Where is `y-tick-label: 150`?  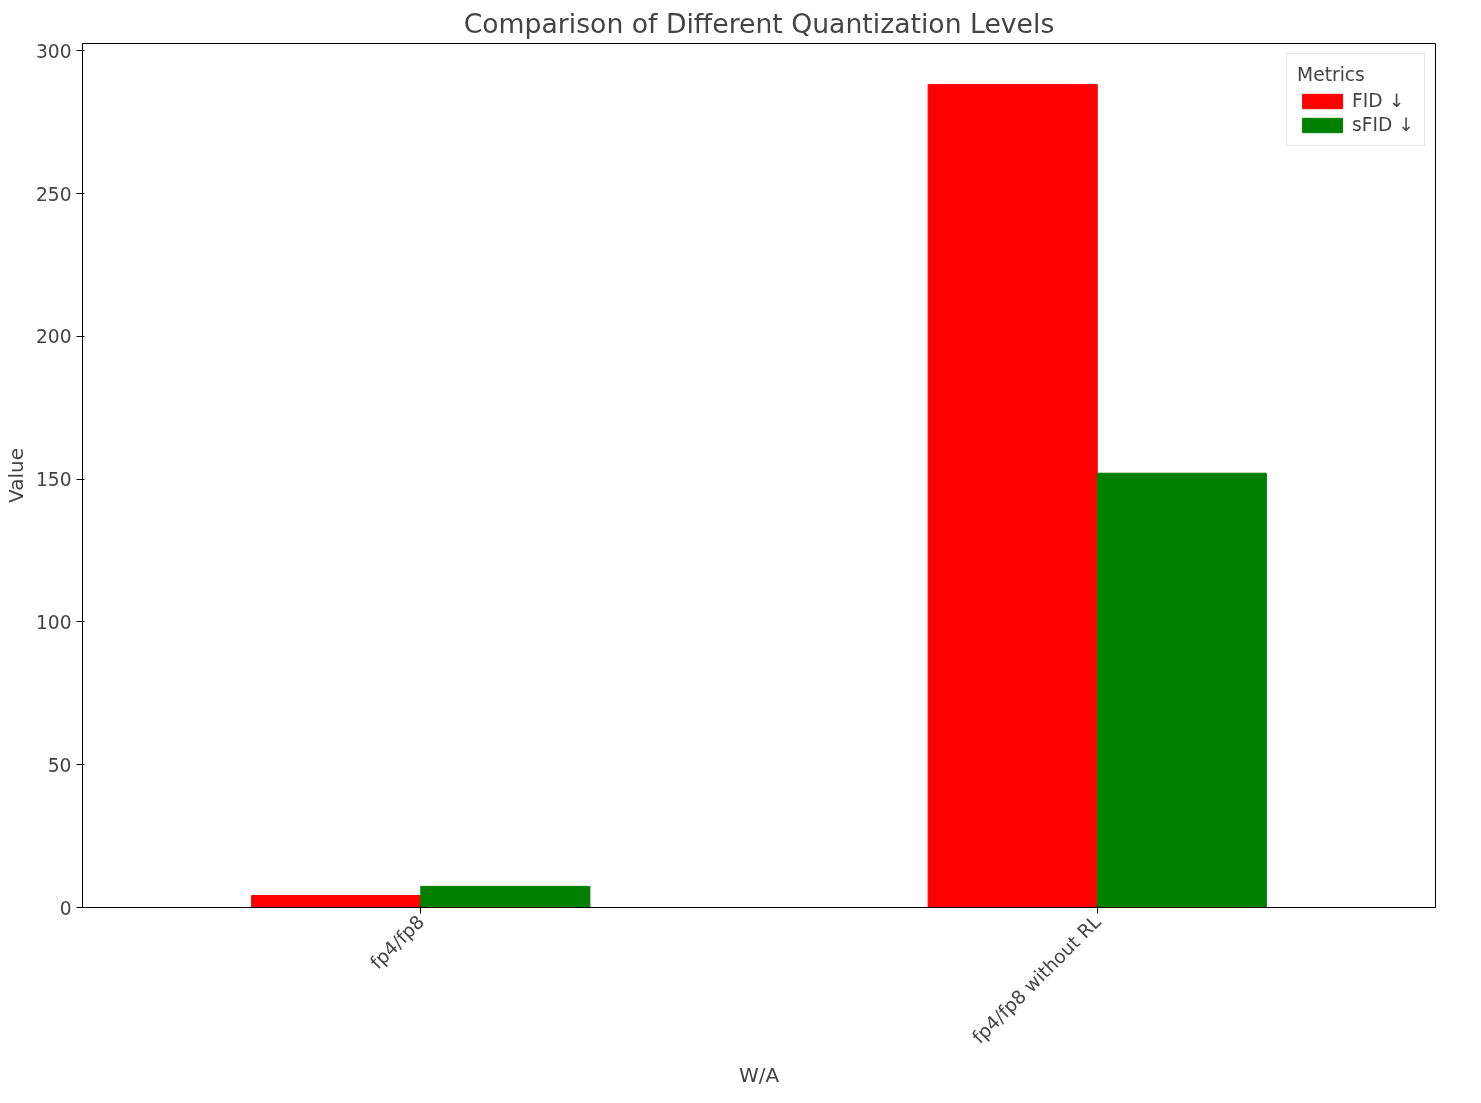 y-tick-label: 150 is located at coordinates (53, 480).